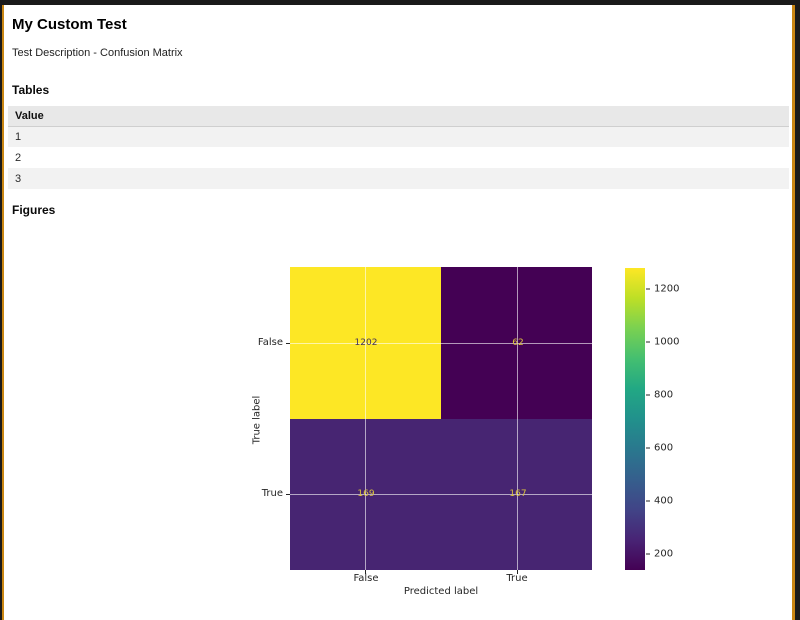 Image resolution: width=800 pixels, height=620 pixels. What do you see at coordinates (664, 501) in the screenshot?
I see `colorbar-tick-label: 400` at bounding box center [664, 501].